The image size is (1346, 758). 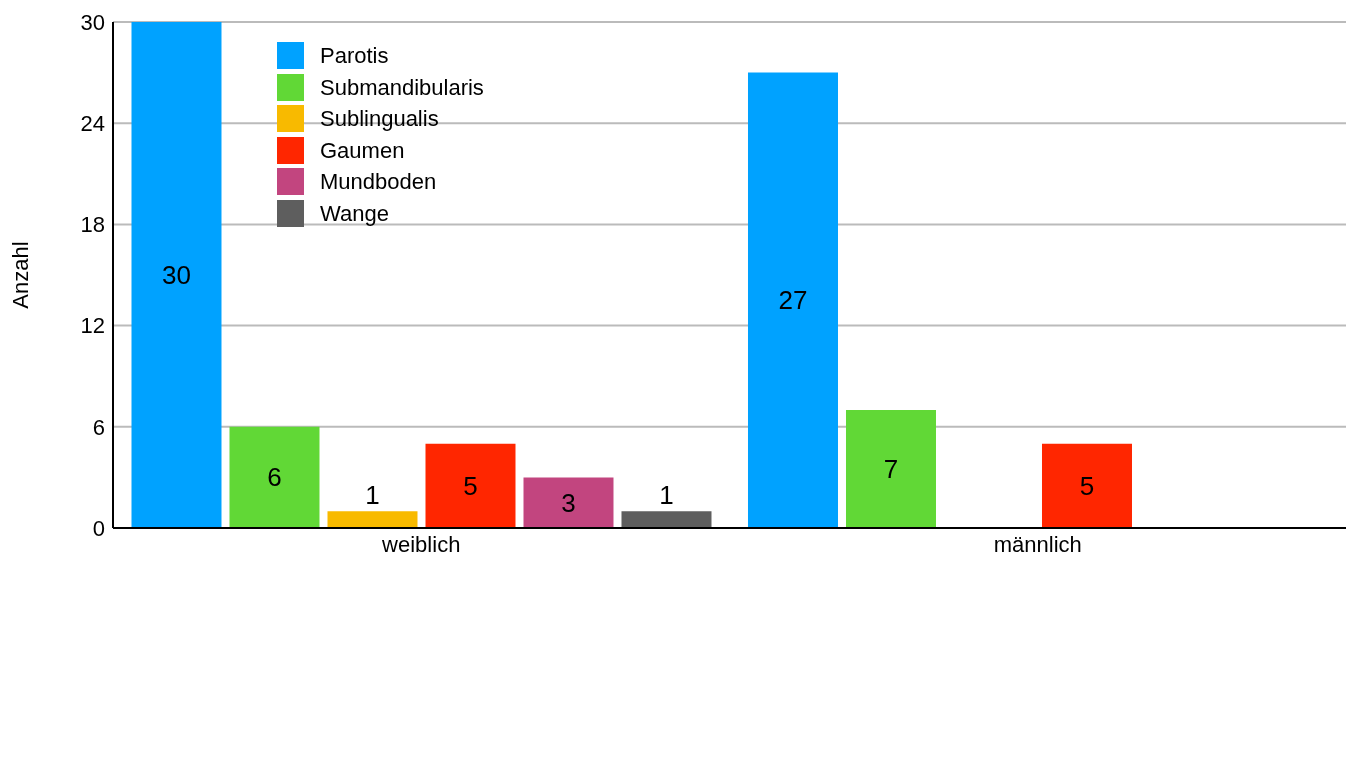 What do you see at coordinates (98, 427) in the screenshot?
I see `y-tick-label: 6` at bounding box center [98, 427].